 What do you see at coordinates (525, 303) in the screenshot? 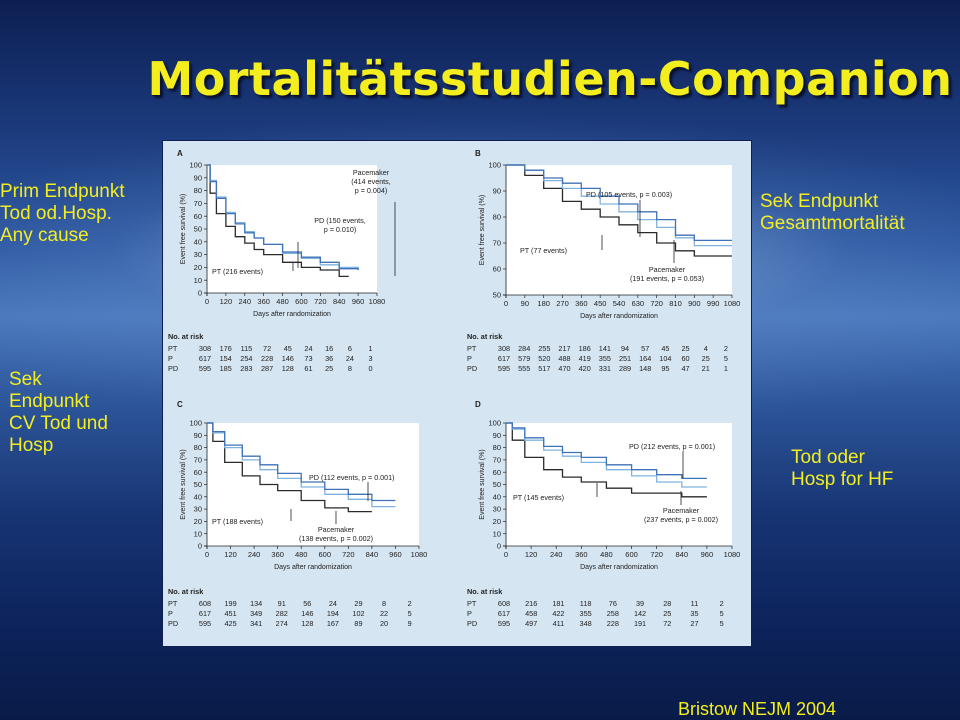
I see `x-tick-label: 90` at bounding box center [525, 303].